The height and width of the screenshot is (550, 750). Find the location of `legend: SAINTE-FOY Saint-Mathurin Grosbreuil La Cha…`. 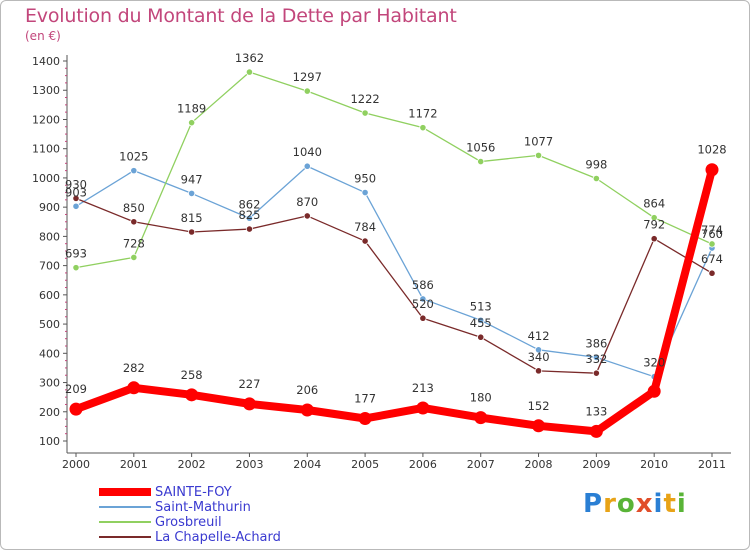

legend: SAINTE-FOY Saint-Mathurin Grosbreuil La Cha… is located at coordinates (229, 515).